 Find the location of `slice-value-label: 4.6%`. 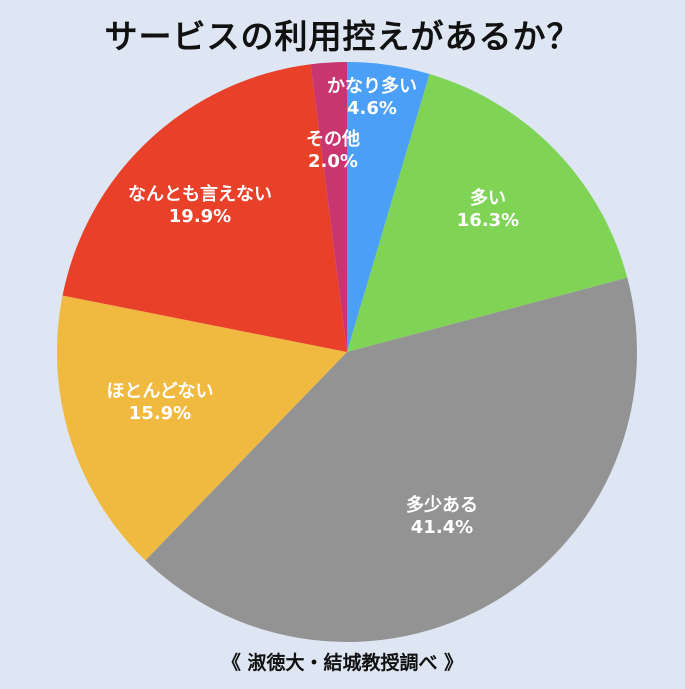

slice-value-label: 4.6% is located at coordinates (372, 108).